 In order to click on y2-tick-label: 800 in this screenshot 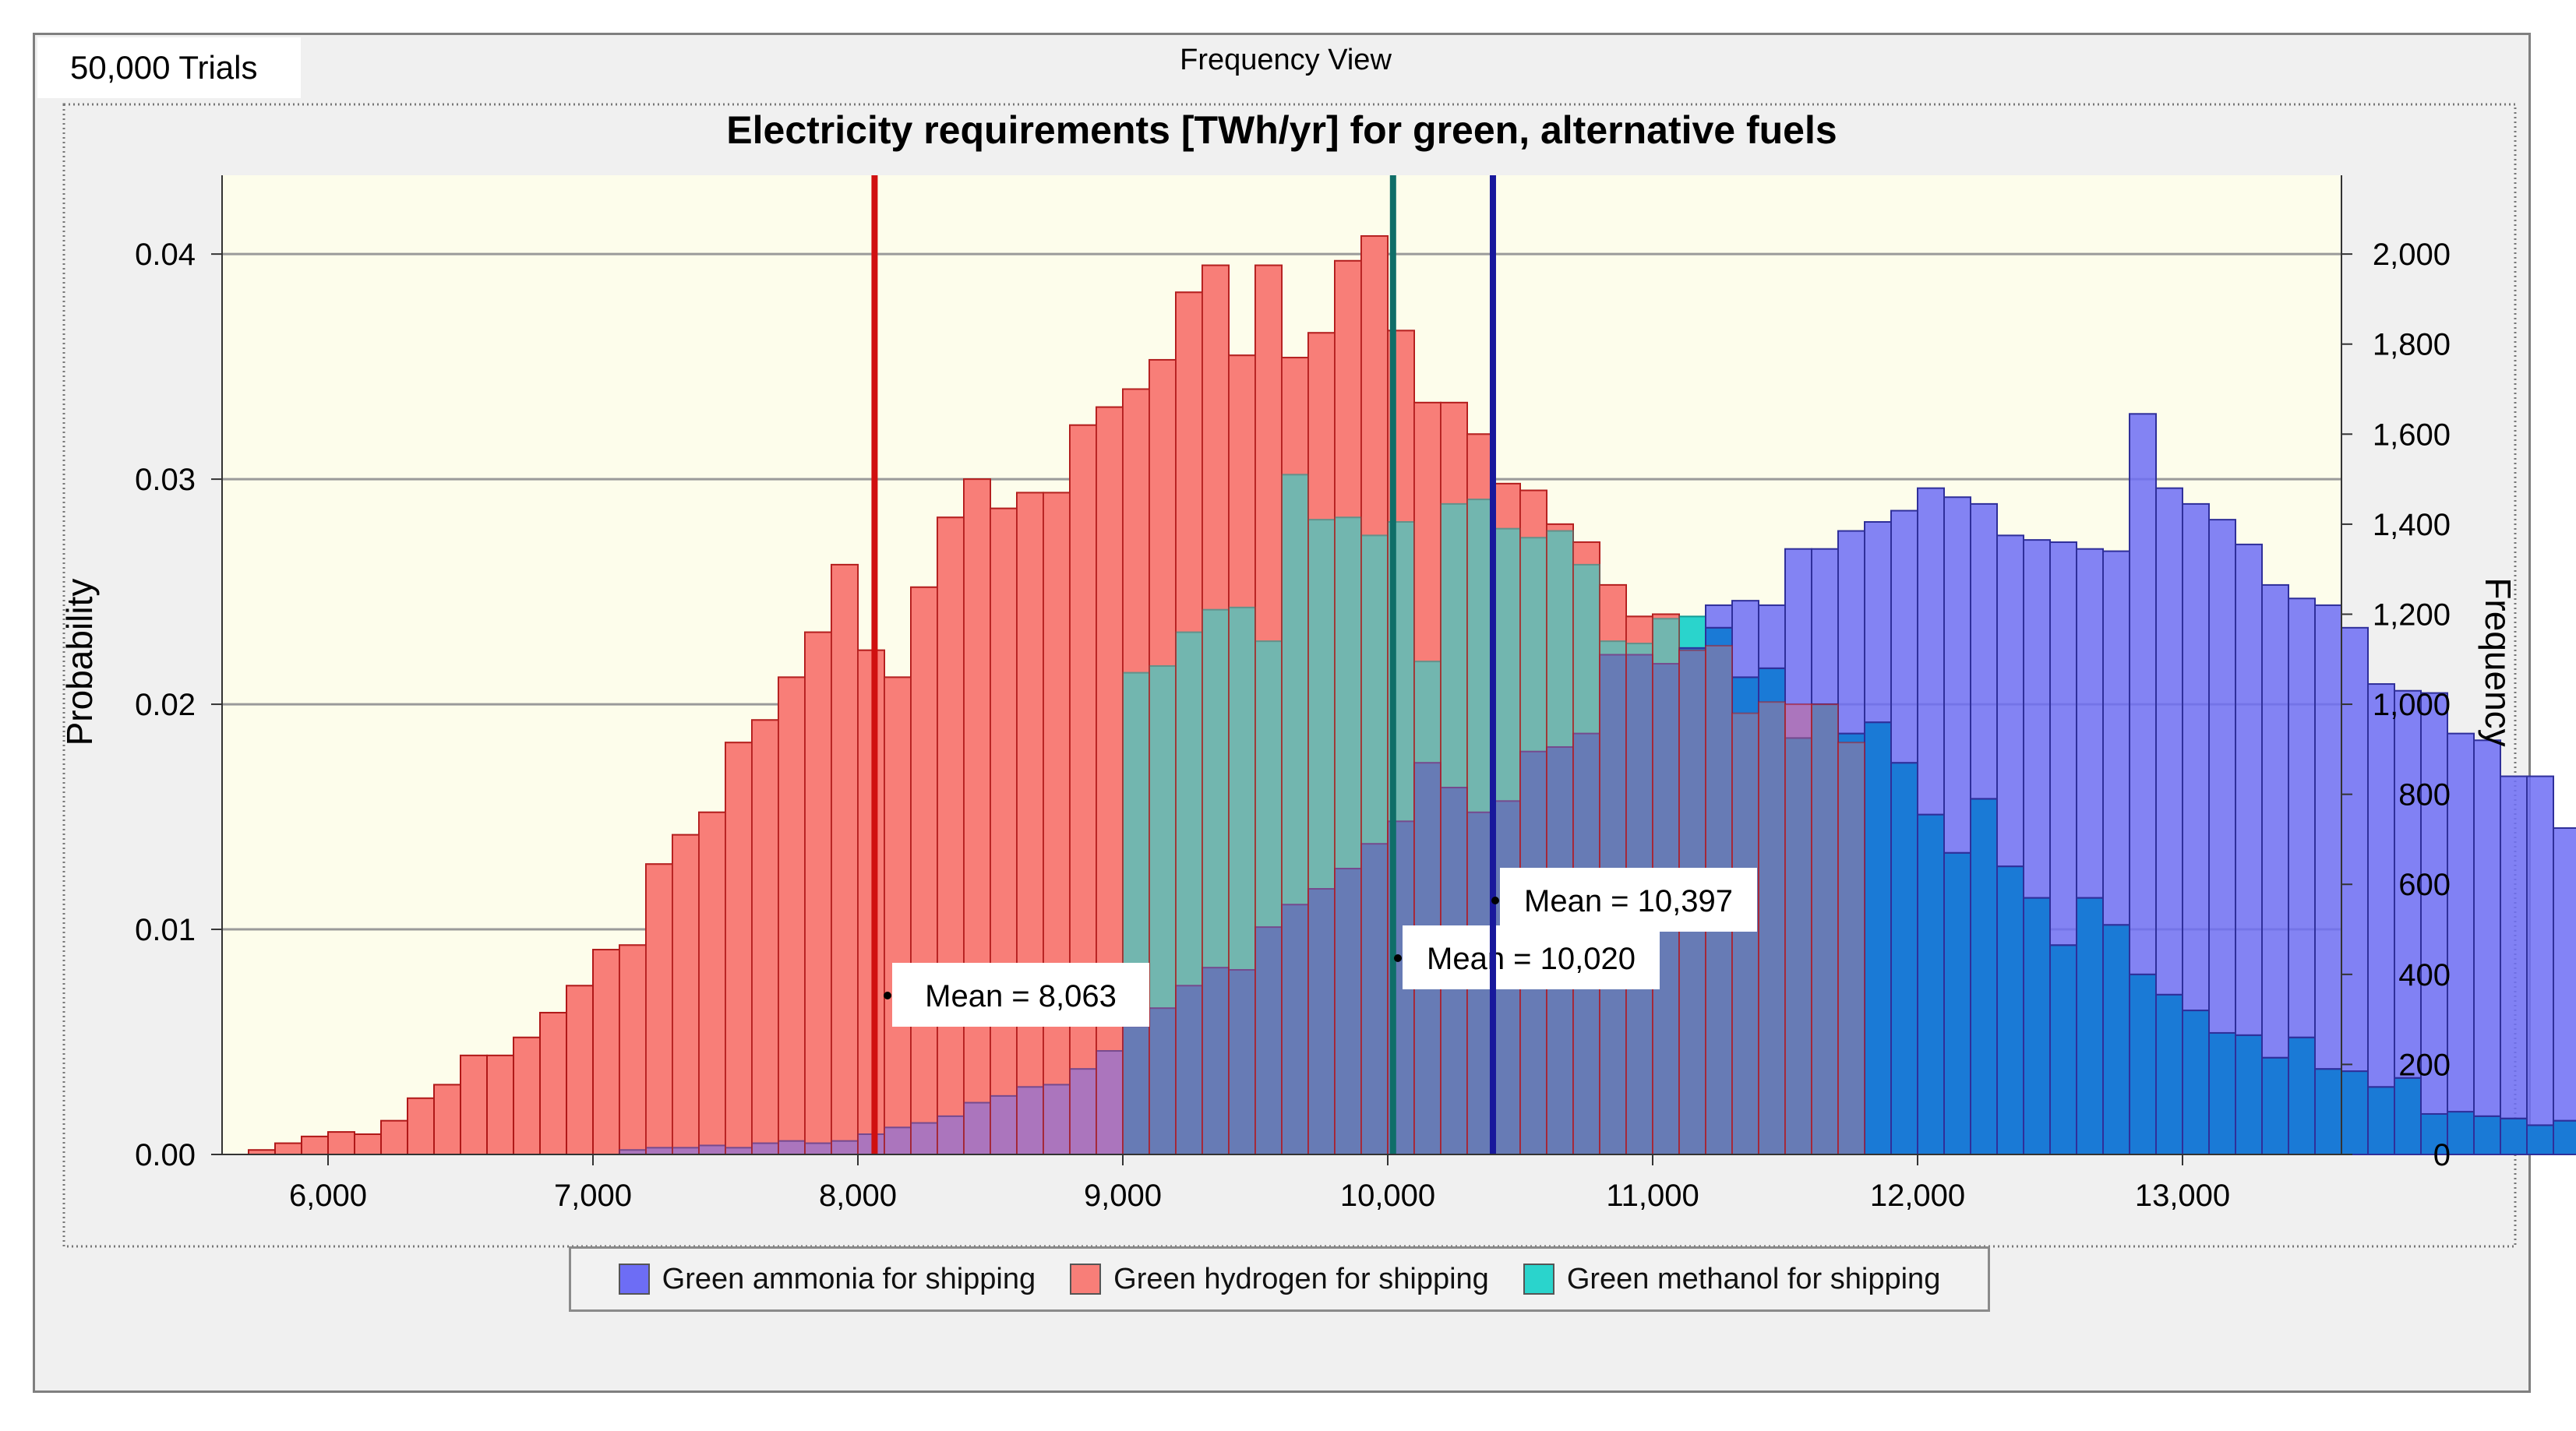, I will do `click(2424, 795)`.